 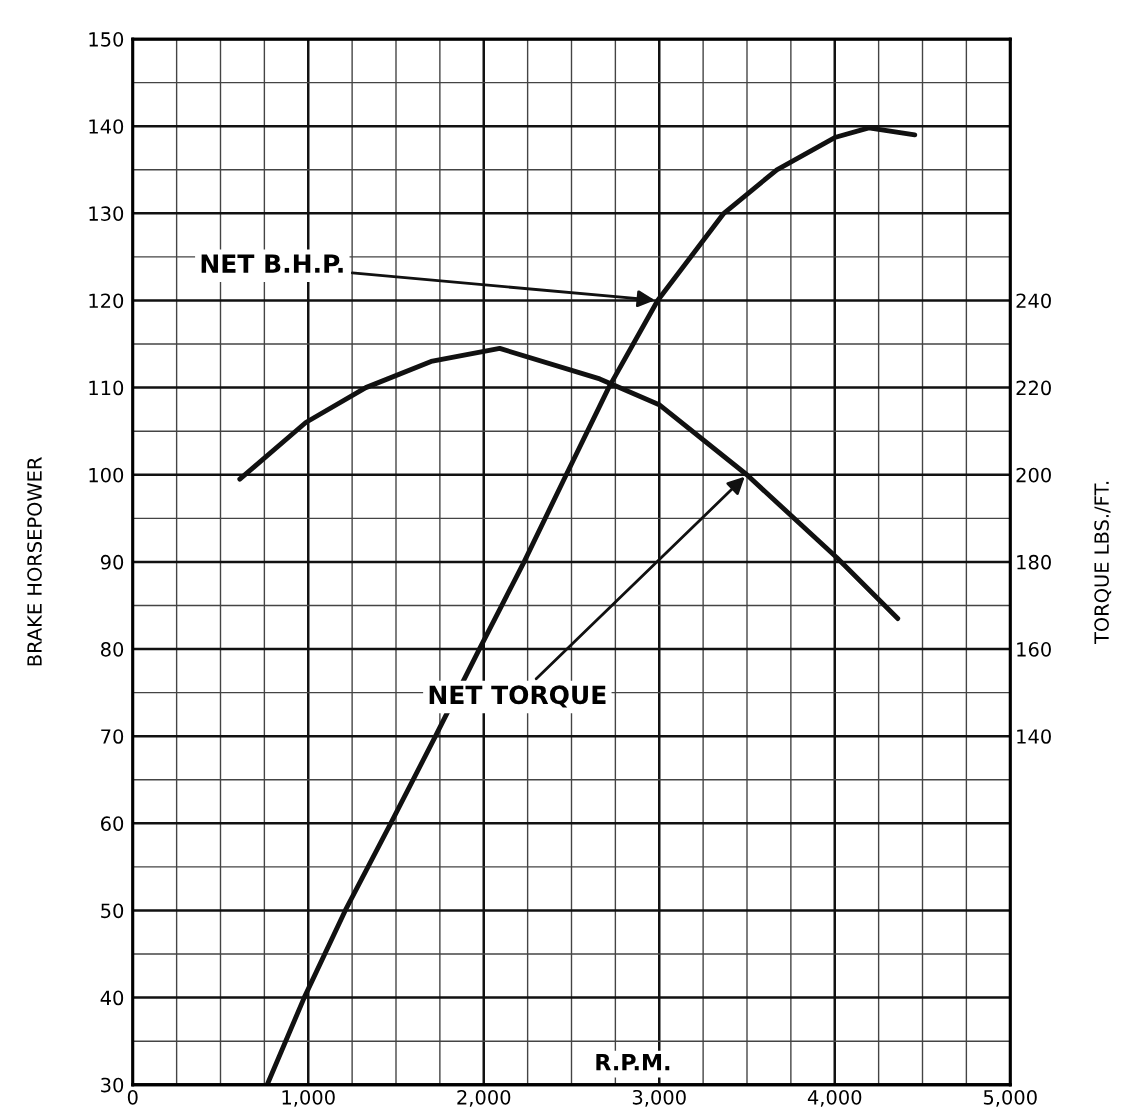 I want to click on y-tick-label: 150, so click(x=106, y=39).